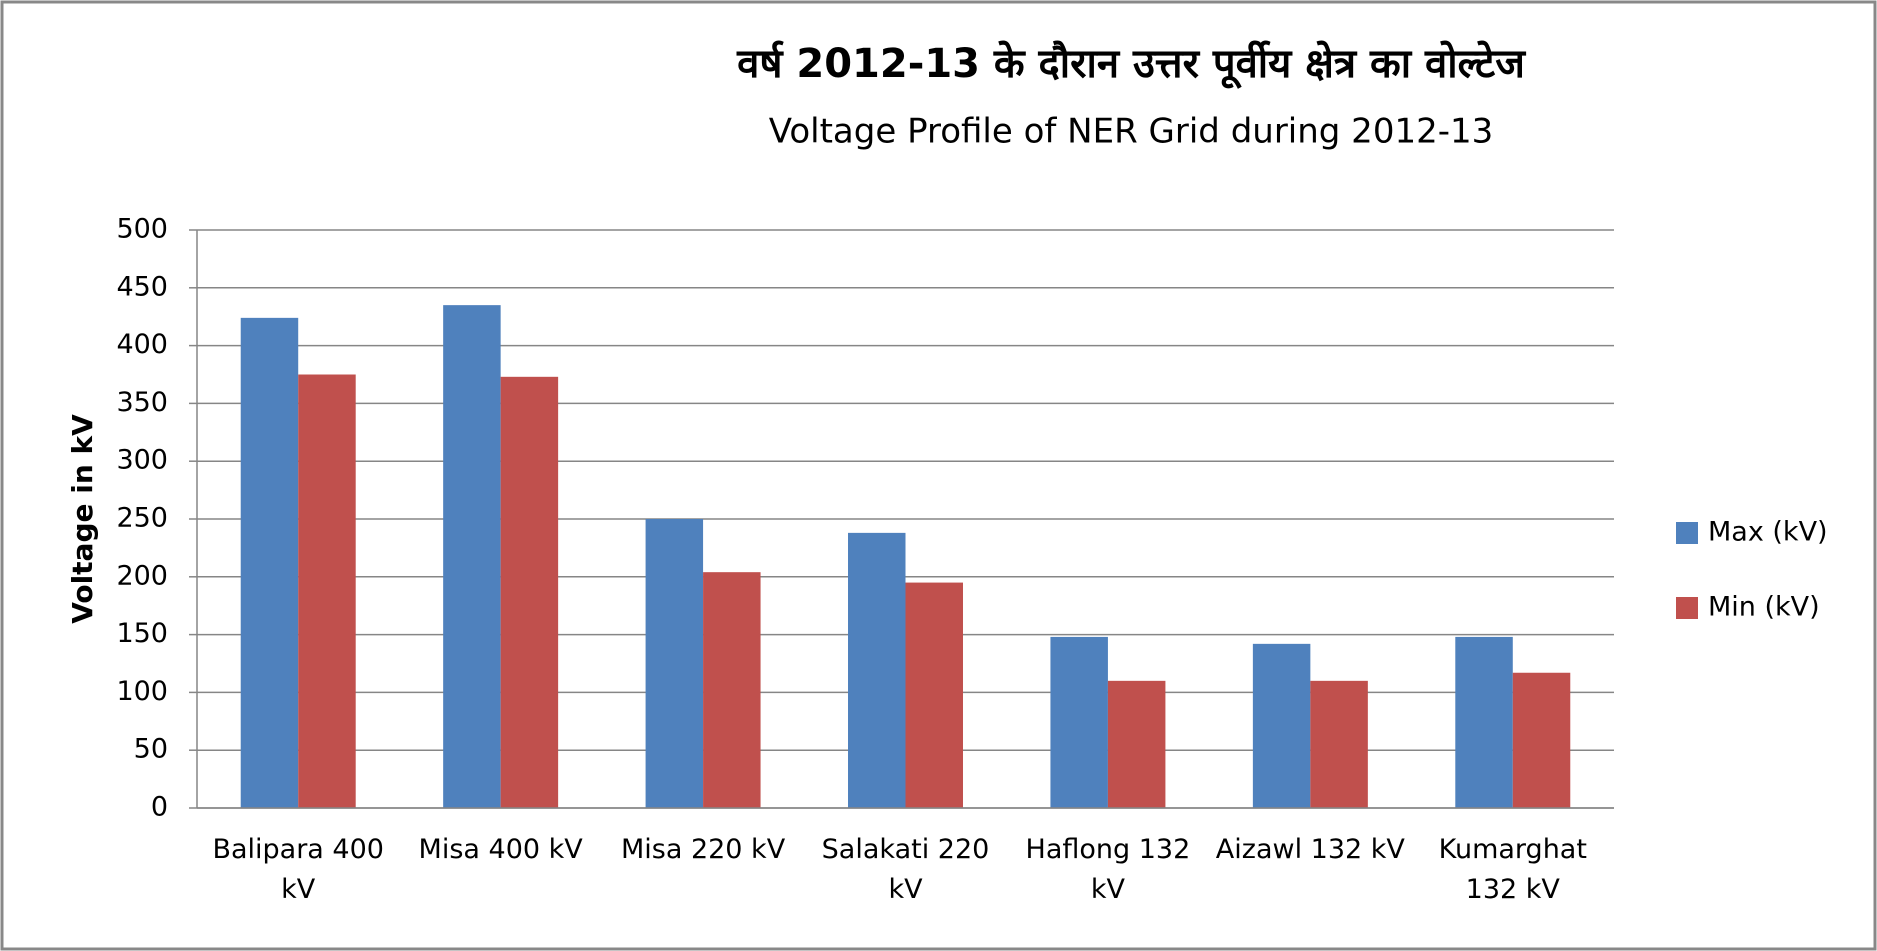  Describe the element at coordinates (82, 519) in the screenshot. I see `y-axis-label: Voltage in kV` at that location.